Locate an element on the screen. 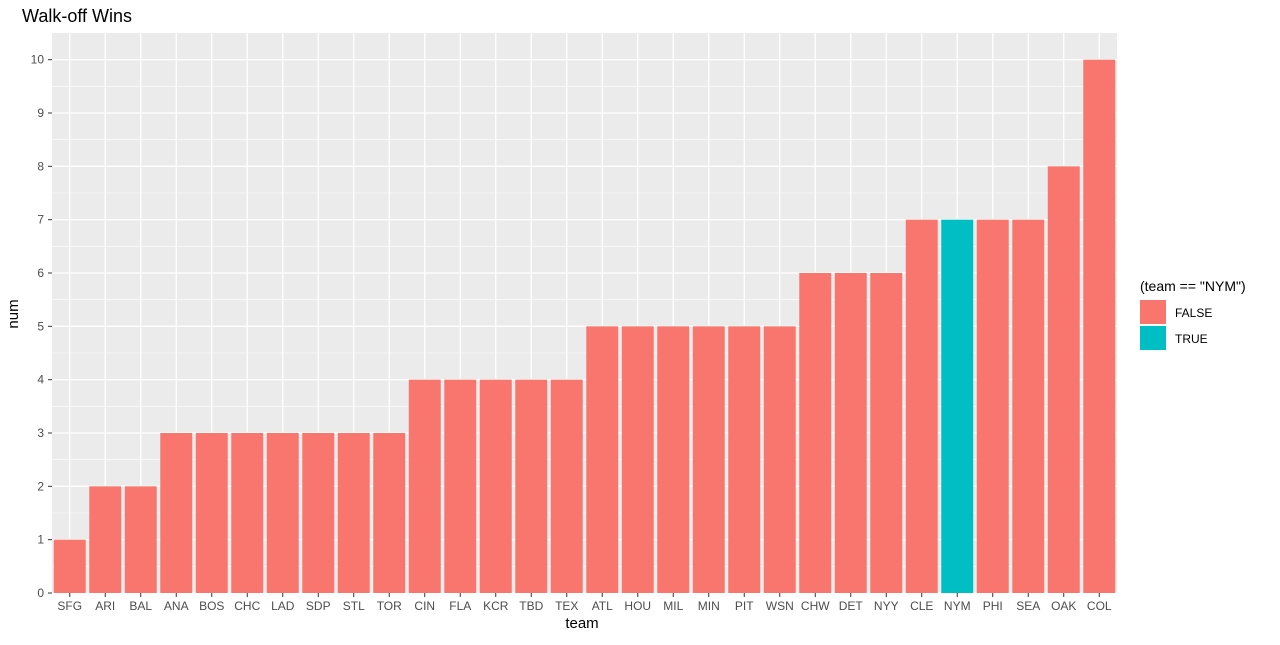 This screenshot has height=645, width=1280. x-tick-label-bal: BAL is located at coordinates (140, 606).